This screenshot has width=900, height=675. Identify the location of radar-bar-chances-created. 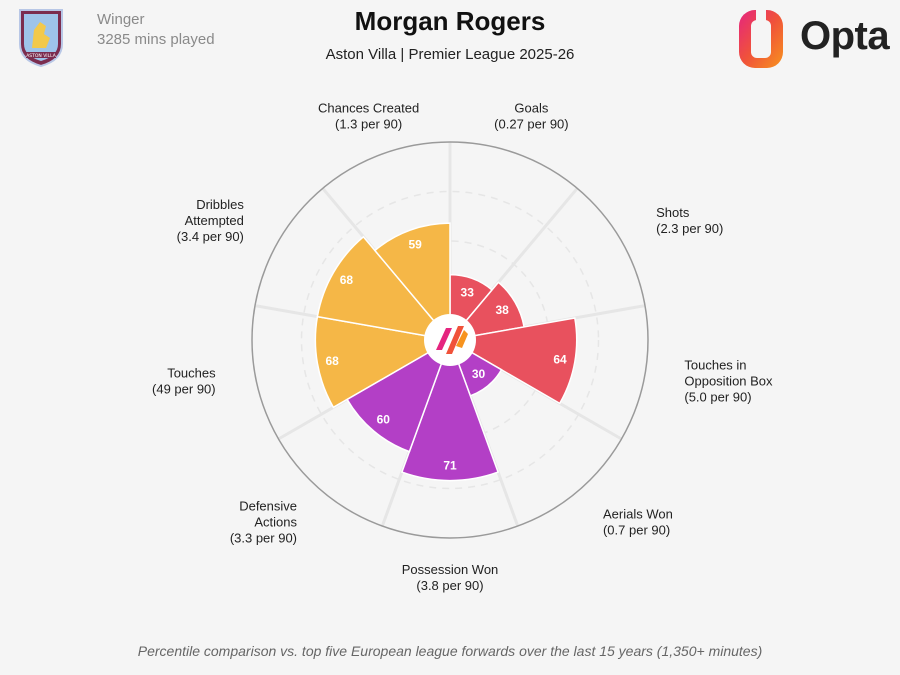
(412, 282).